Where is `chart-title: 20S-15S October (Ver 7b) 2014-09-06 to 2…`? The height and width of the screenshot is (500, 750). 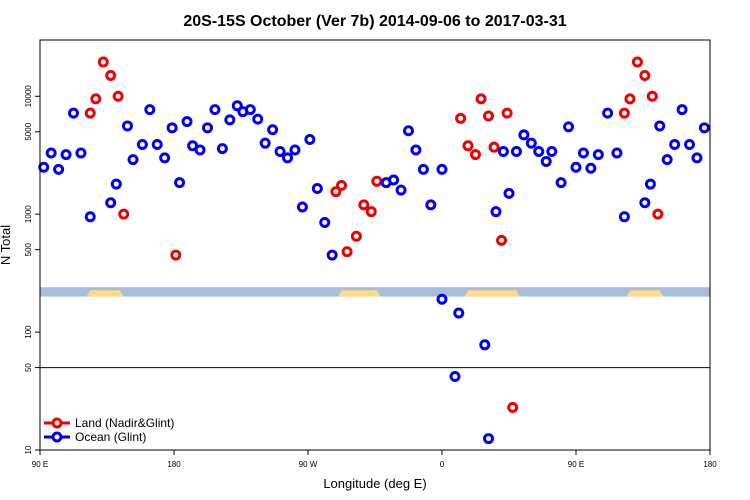 chart-title: 20S-15S October (Ver 7b) 2014-09-06 to 2… is located at coordinates (374, 21).